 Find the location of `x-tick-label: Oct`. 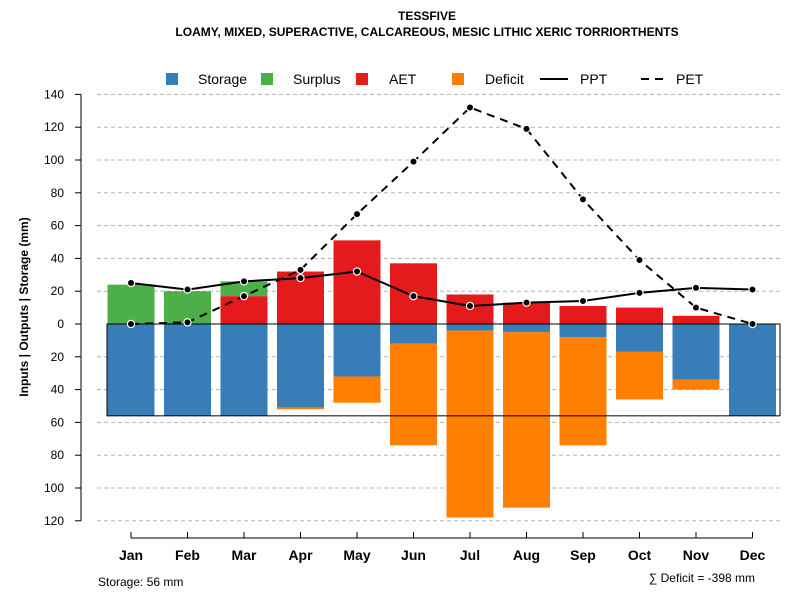

x-tick-label: Oct is located at coordinates (640, 555).